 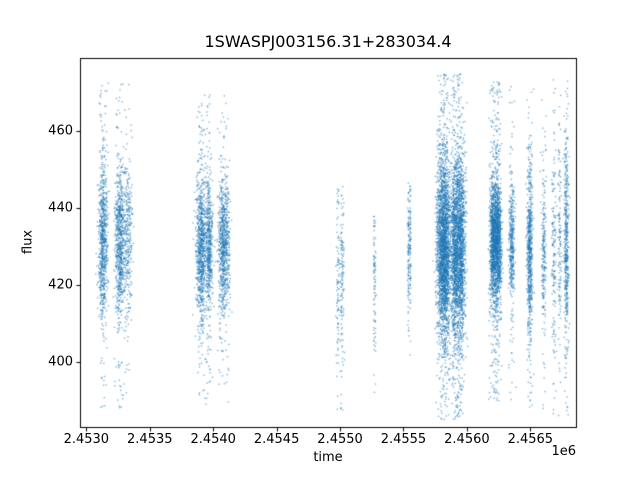 What do you see at coordinates (403, 439) in the screenshot?
I see `x-tick-label: 2.4555` at bounding box center [403, 439].